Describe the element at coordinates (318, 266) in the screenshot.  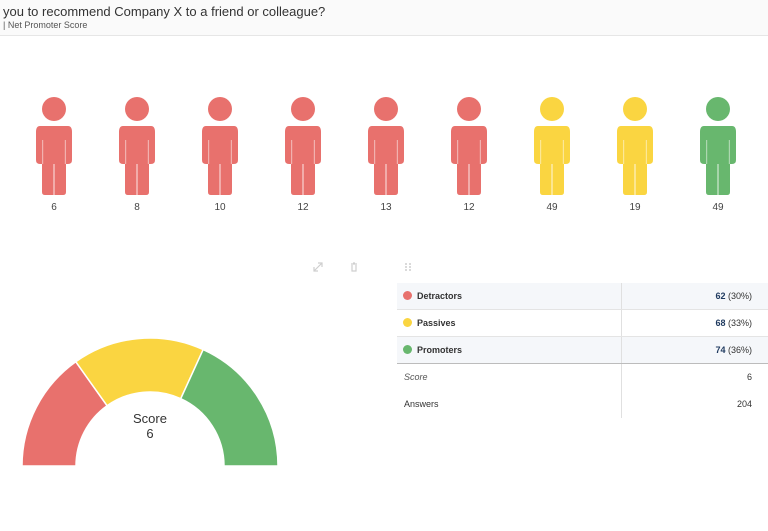
I see `expand-icon` at that location.